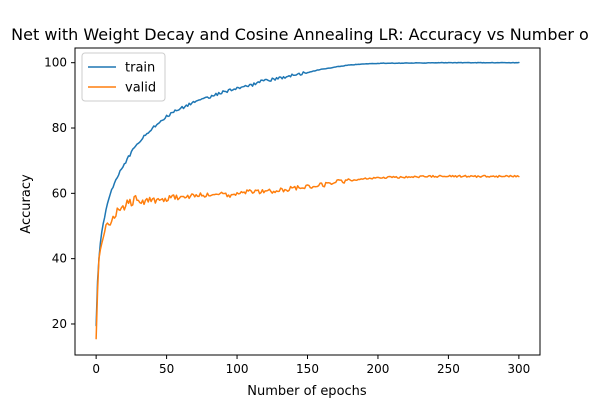  What do you see at coordinates (96, 369) in the screenshot?
I see `x-tick-label: 0` at bounding box center [96, 369].